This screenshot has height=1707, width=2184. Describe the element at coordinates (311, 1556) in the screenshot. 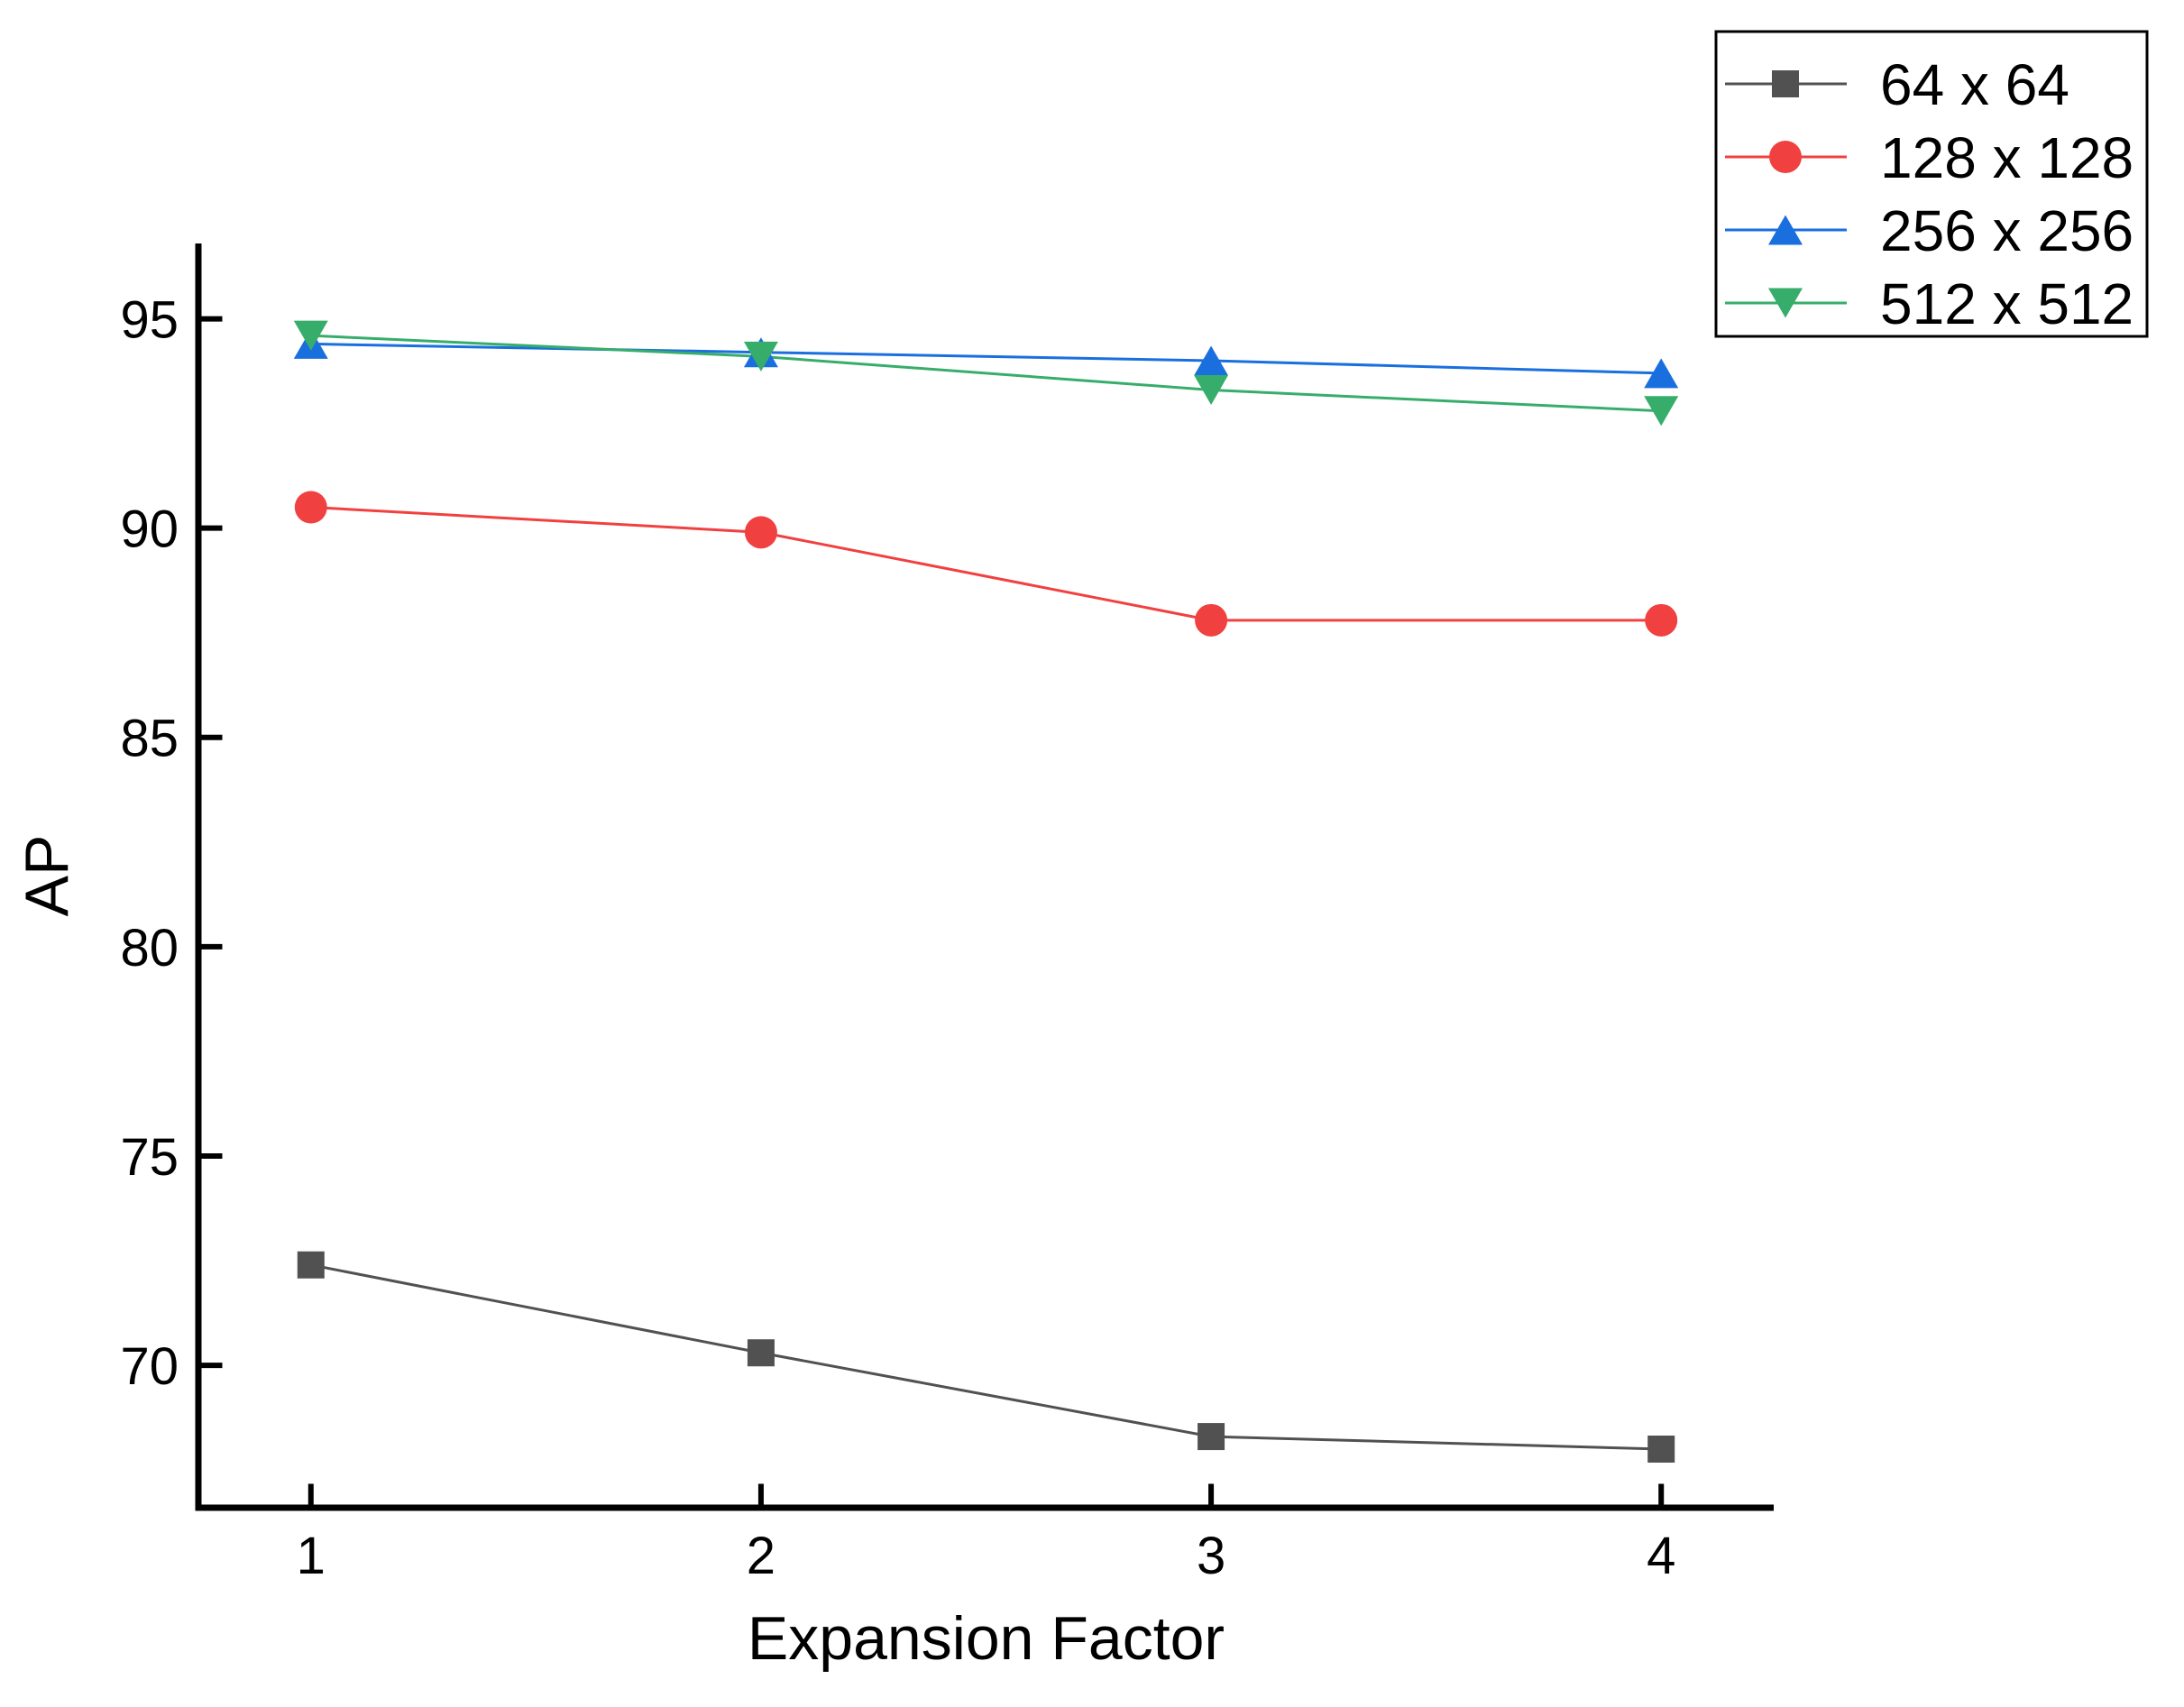

I see `x-tick-label: 1` at that location.